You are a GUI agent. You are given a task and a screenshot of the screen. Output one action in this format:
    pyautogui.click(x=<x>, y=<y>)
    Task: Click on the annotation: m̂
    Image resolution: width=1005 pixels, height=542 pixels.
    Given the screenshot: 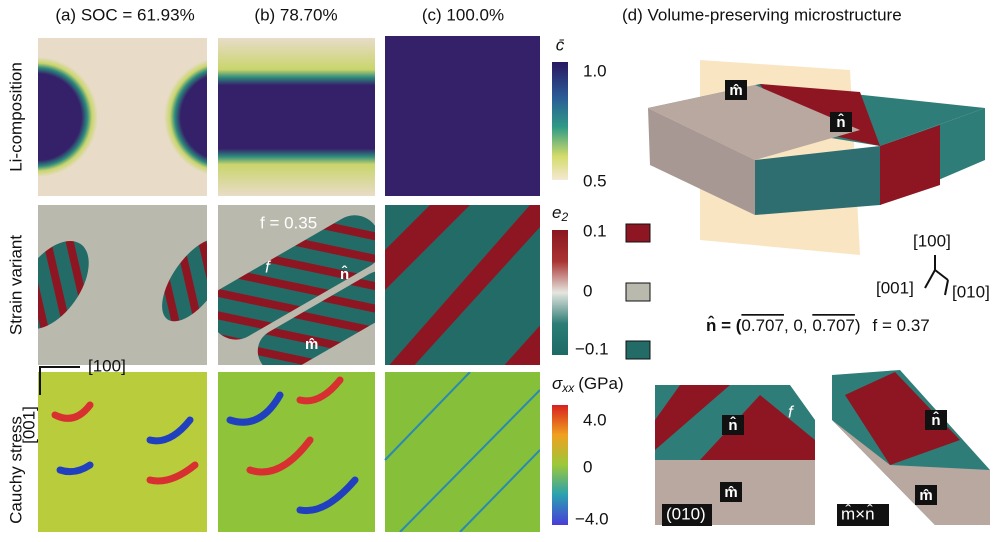 What is the action you would take?
    pyautogui.click(x=311, y=344)
    